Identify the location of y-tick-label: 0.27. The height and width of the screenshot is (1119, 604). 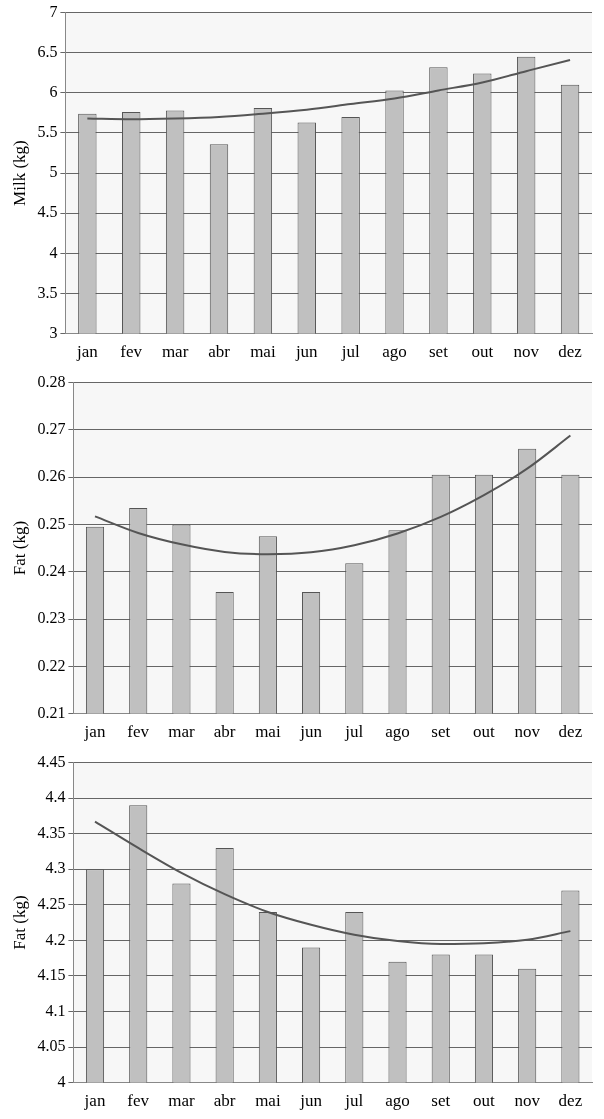
(51, 429).